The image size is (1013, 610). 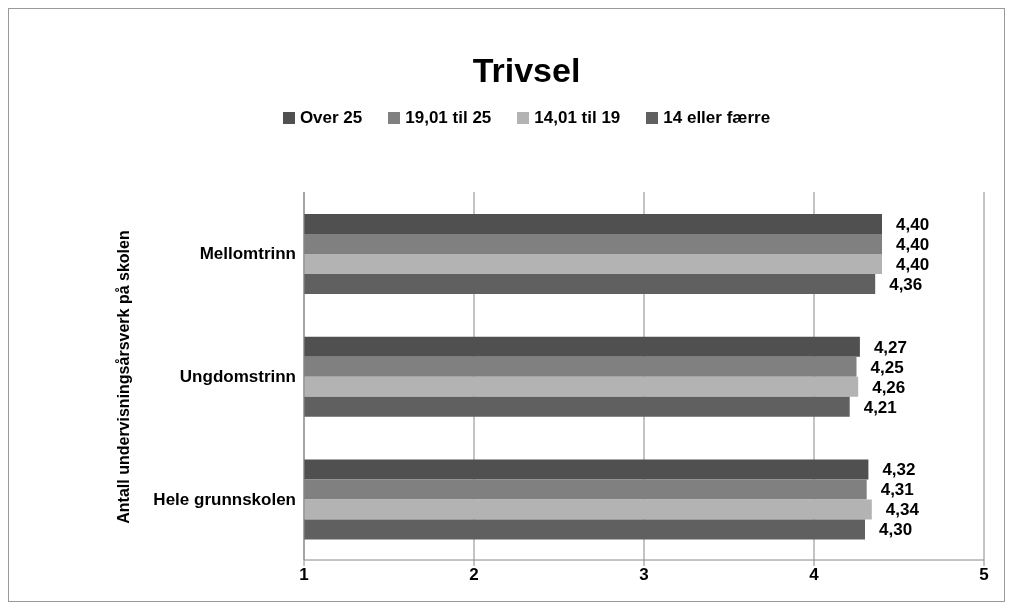 What do you see at coordinates (474, 575) in the screenshot?
I see `x-tick-label: 2` at bounding box center [474, 575].